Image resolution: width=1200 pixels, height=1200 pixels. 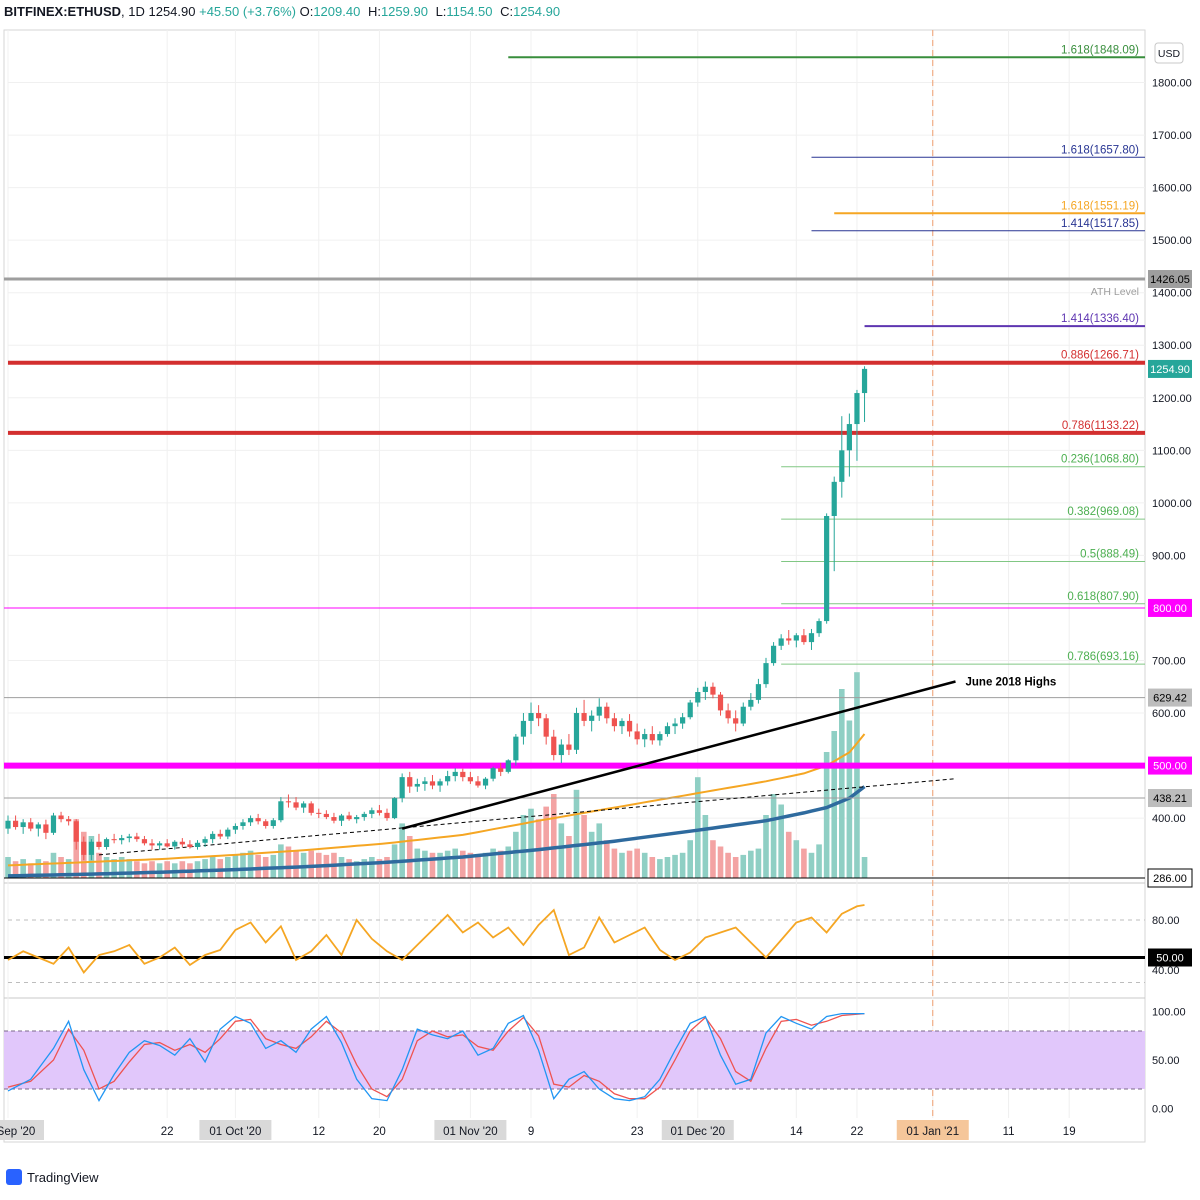 What do you see at coordinates (1172, 136) in the screenshot?
I see `price-tick-label: 1700.00` at bounding box center [1172, 136].